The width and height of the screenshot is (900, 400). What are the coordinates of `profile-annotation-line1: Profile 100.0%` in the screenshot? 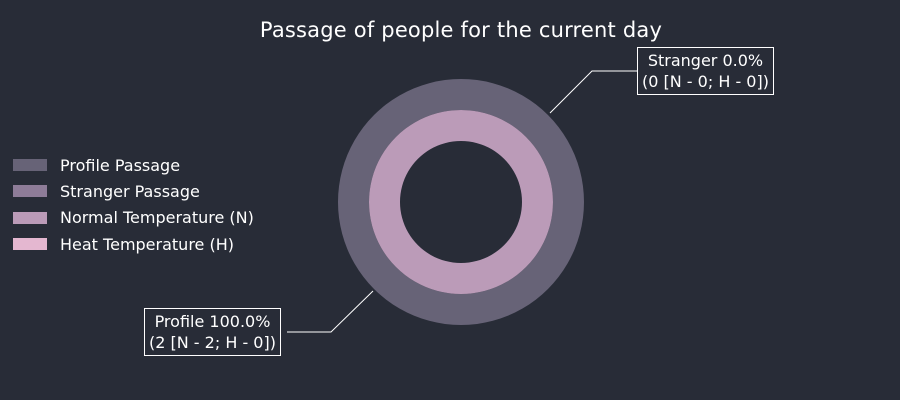 It's located at (212, 321).